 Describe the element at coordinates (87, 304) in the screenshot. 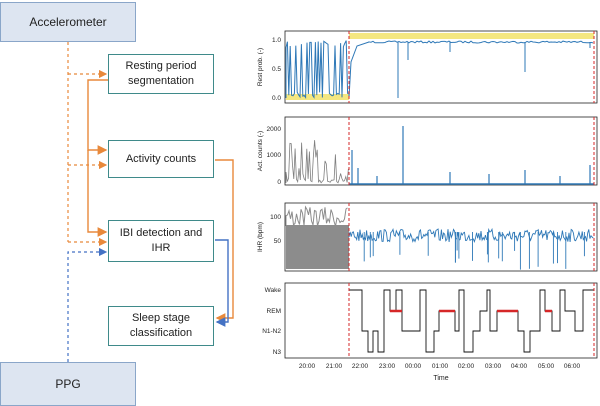

I see `ppg-dashed-trunk` at that location.